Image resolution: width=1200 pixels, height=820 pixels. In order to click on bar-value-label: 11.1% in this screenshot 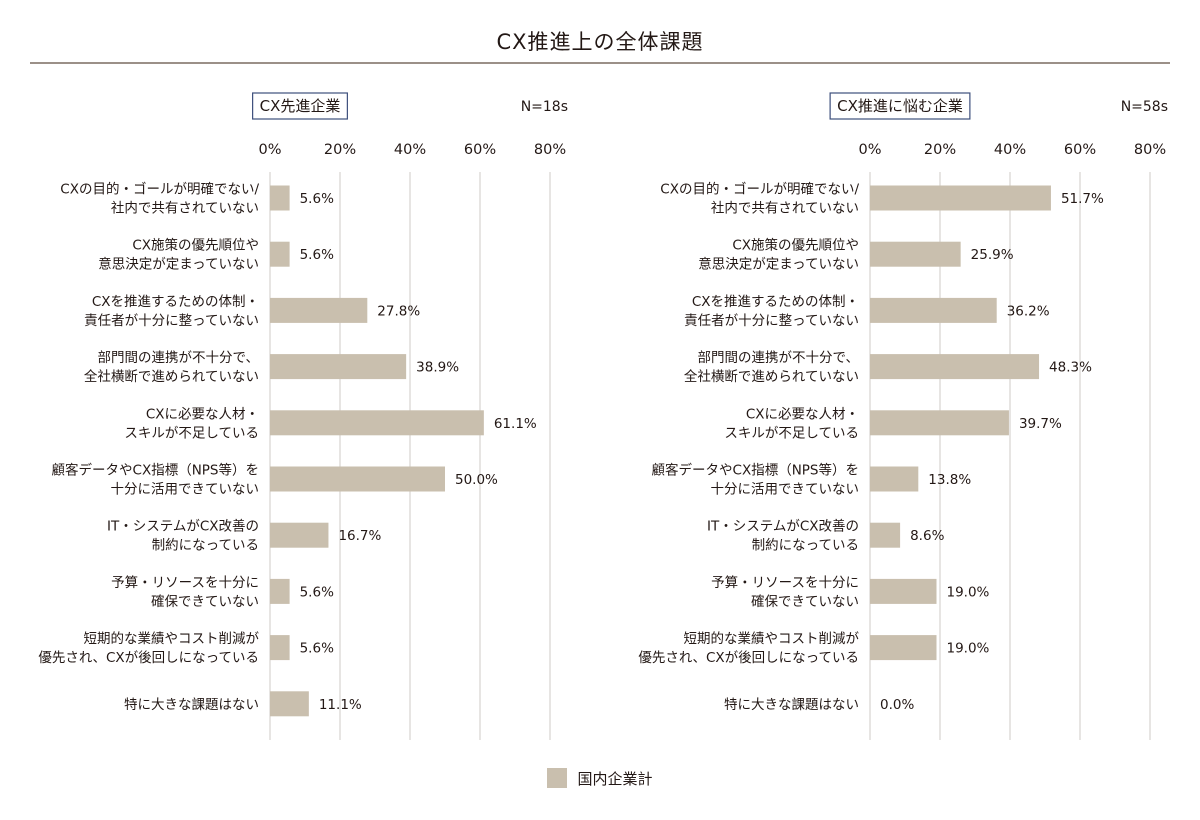, I will do `click(340, 705)`.